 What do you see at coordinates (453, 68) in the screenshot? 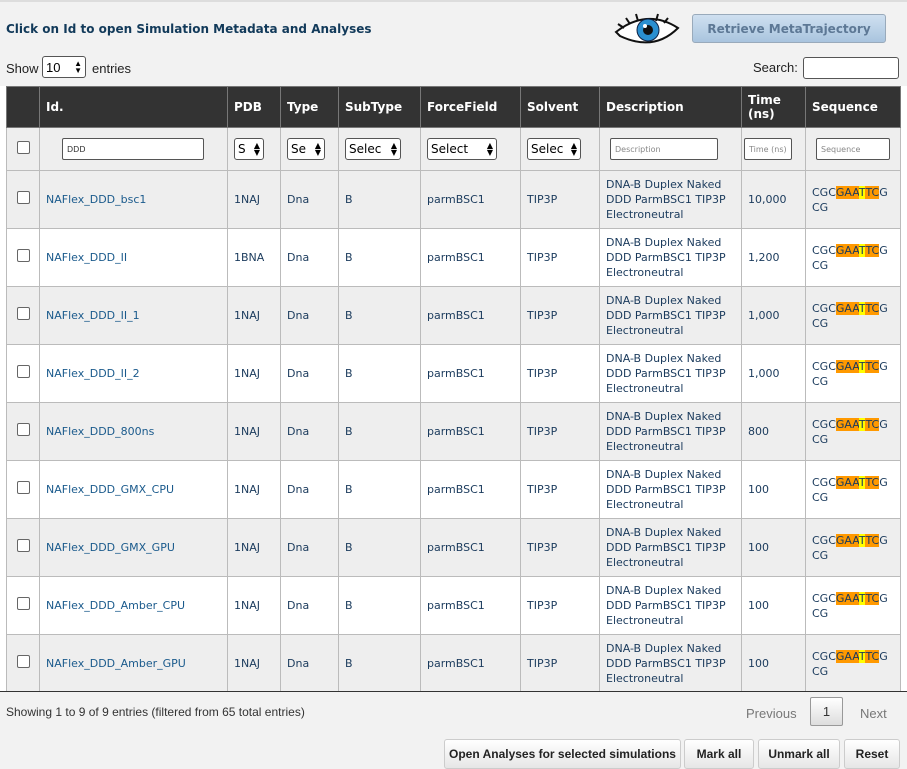
I see `controls: Show 10 ▲ ▼ entries Search:` at bounding box center [453, 68].